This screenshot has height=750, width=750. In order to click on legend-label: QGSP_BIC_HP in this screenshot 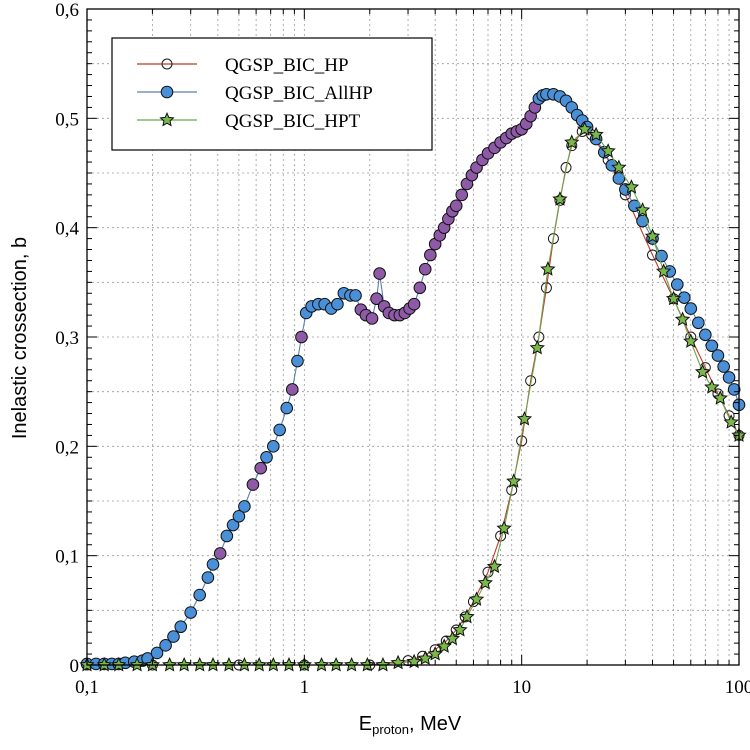, I will do `click(287, 65)`.